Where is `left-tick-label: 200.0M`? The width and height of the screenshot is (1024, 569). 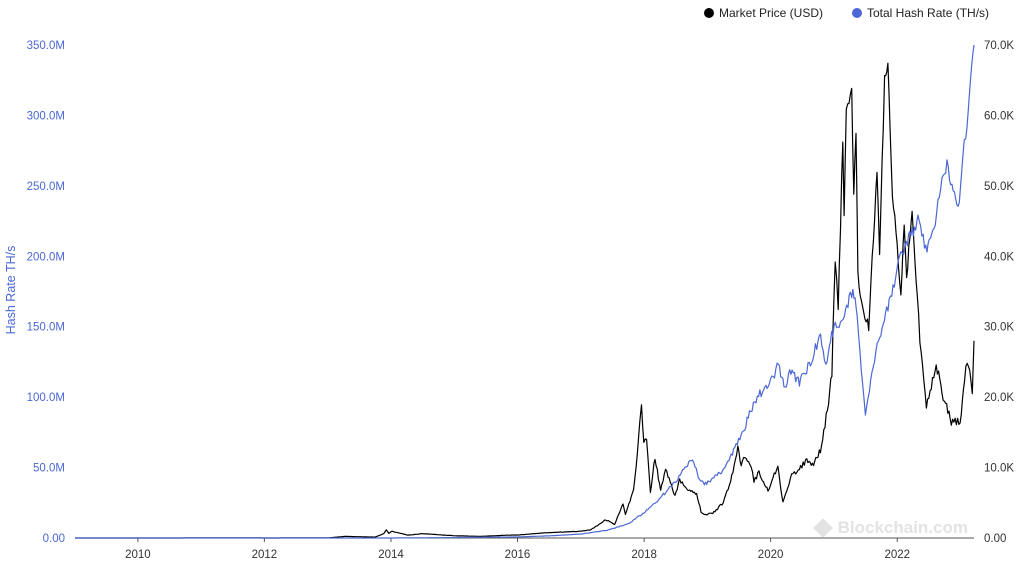
left-tick-label: 200.0M is located at coordinates (46, 257).